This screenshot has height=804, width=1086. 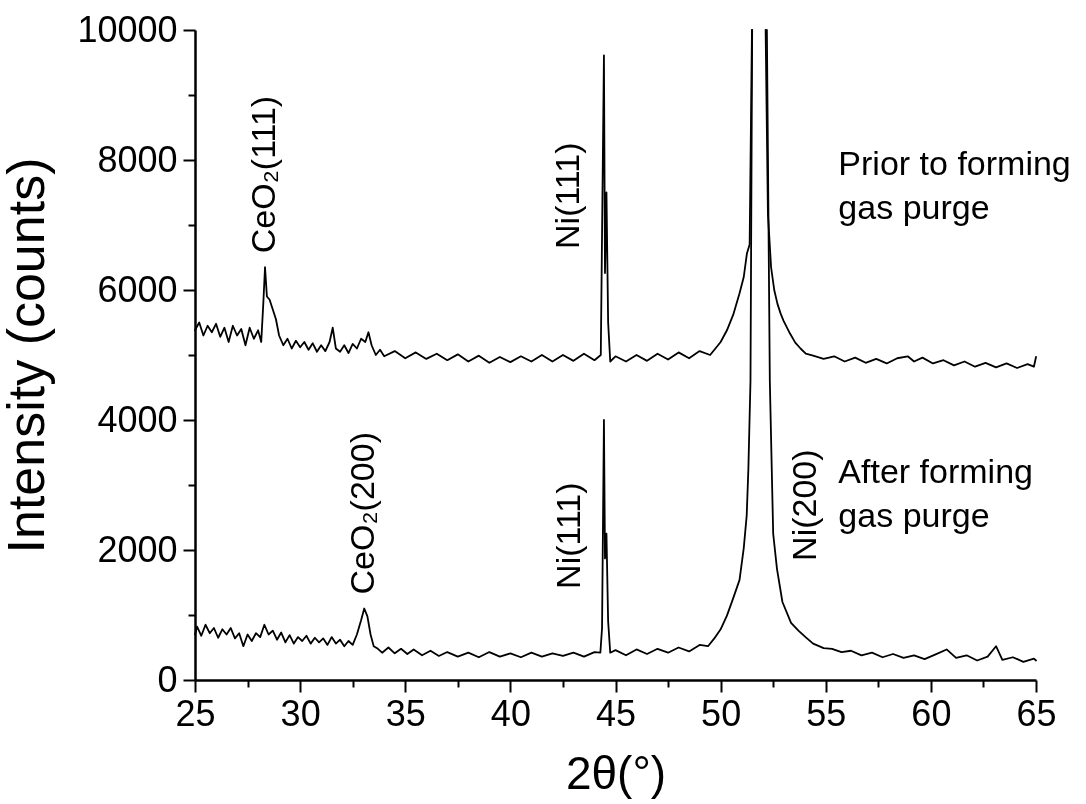 I want to click on x-tick-label: 35, so click(x=405, y=713).